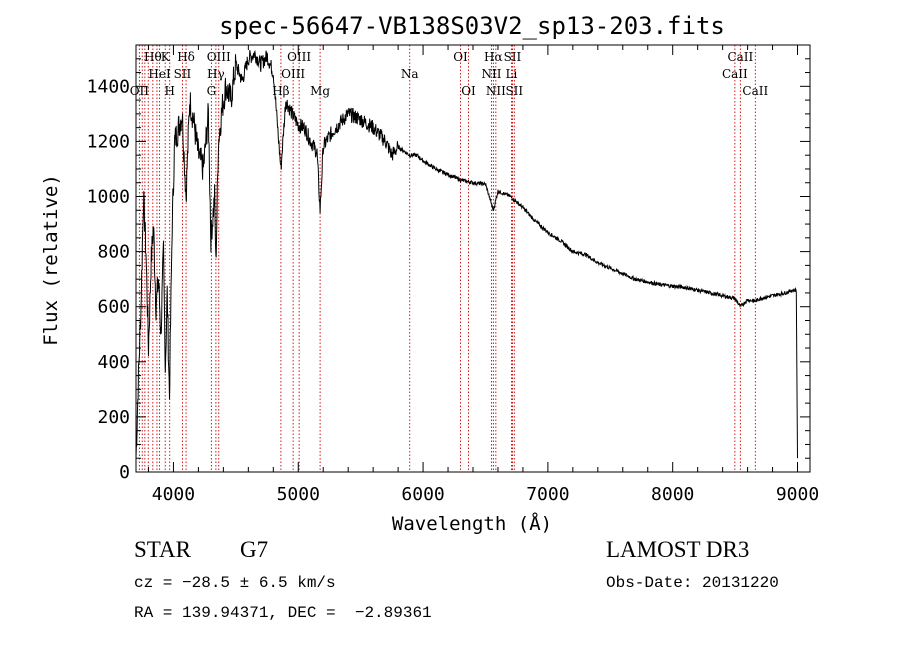 The height and width of the screenshot is (649, 900). What do you see at coordinates (159, 74) in the screenshot?
I see `line-label-6: HeI` at bounding box center [159, 74].